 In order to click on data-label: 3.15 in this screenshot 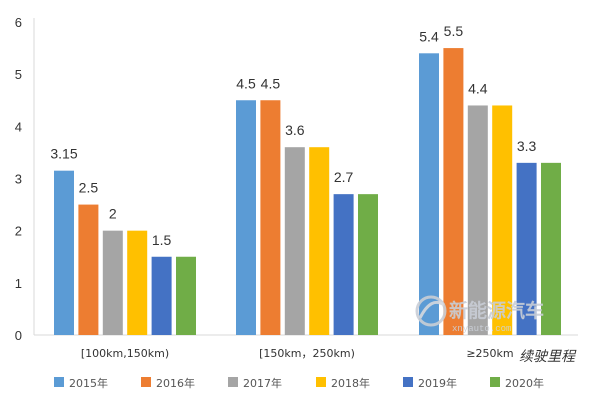, I will do `click(63, 154)`.